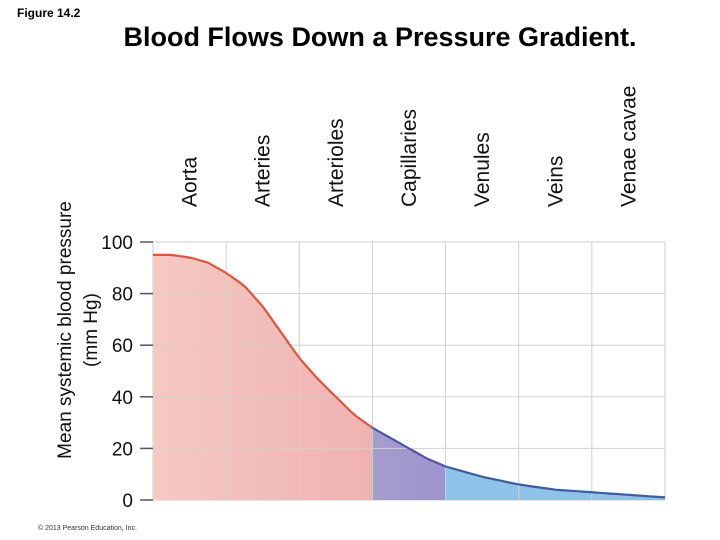 The width and height of the screenshot is (720, 540). What do you see at coordinates (263, 341) in the screenshot?
I see `curve-arterial-side` at bounding box center [263, 341].